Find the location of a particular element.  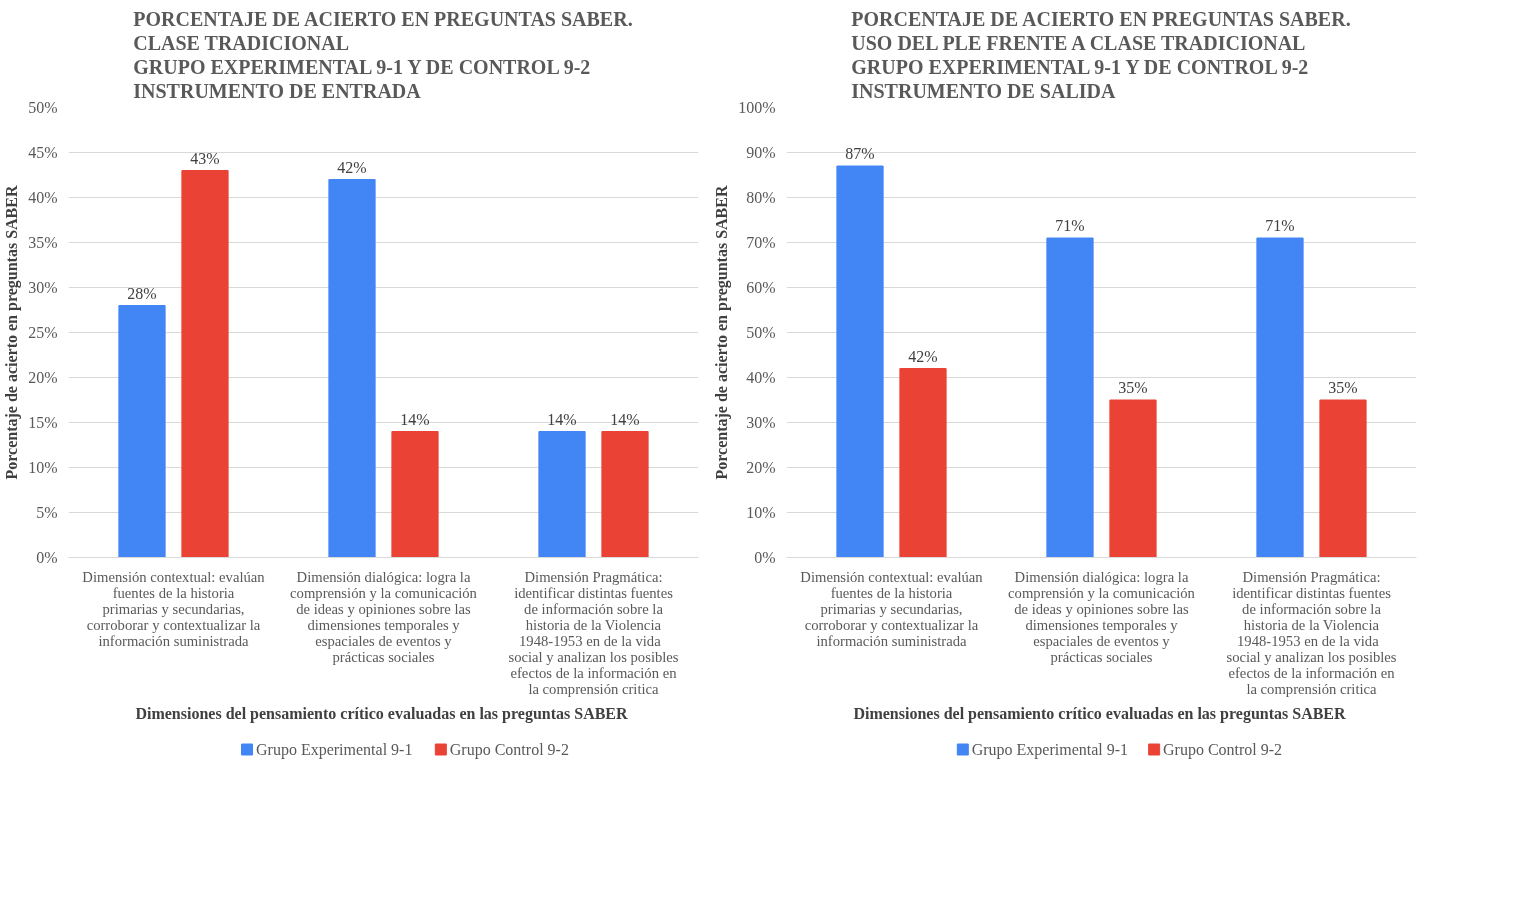

data-label: 87% is located at coordinates (860, 153).